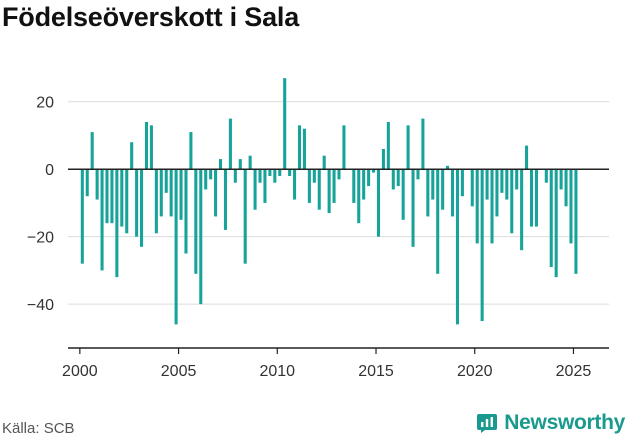 This screenshot has width=631, height=439. What do you see at coordinates (40, 238) in the screenshot?
I see `y-tick-label: −20` at bounding box center [40, 238].